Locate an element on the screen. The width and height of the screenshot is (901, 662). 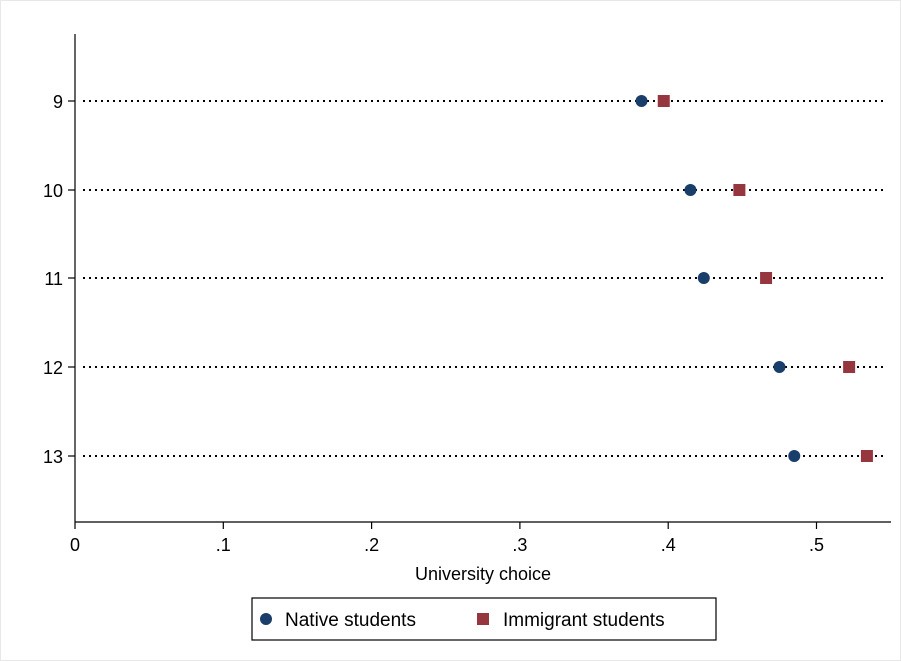
y-axis: 9 10 11 12 13 is located at coordinates (59, 278).